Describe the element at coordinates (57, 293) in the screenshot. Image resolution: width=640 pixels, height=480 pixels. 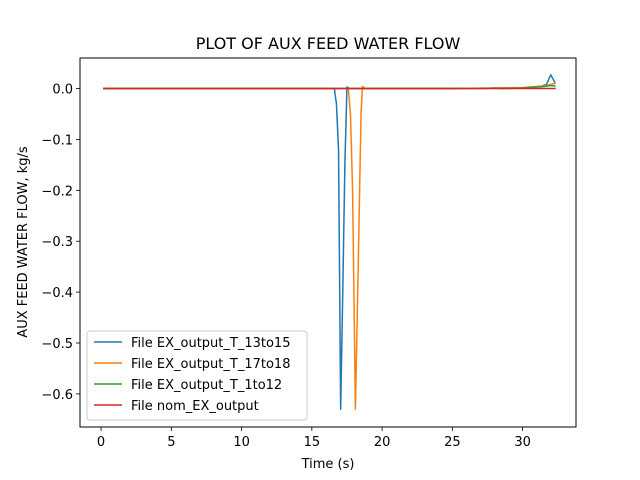
I see `y-tick-label: −0.4` at that location.